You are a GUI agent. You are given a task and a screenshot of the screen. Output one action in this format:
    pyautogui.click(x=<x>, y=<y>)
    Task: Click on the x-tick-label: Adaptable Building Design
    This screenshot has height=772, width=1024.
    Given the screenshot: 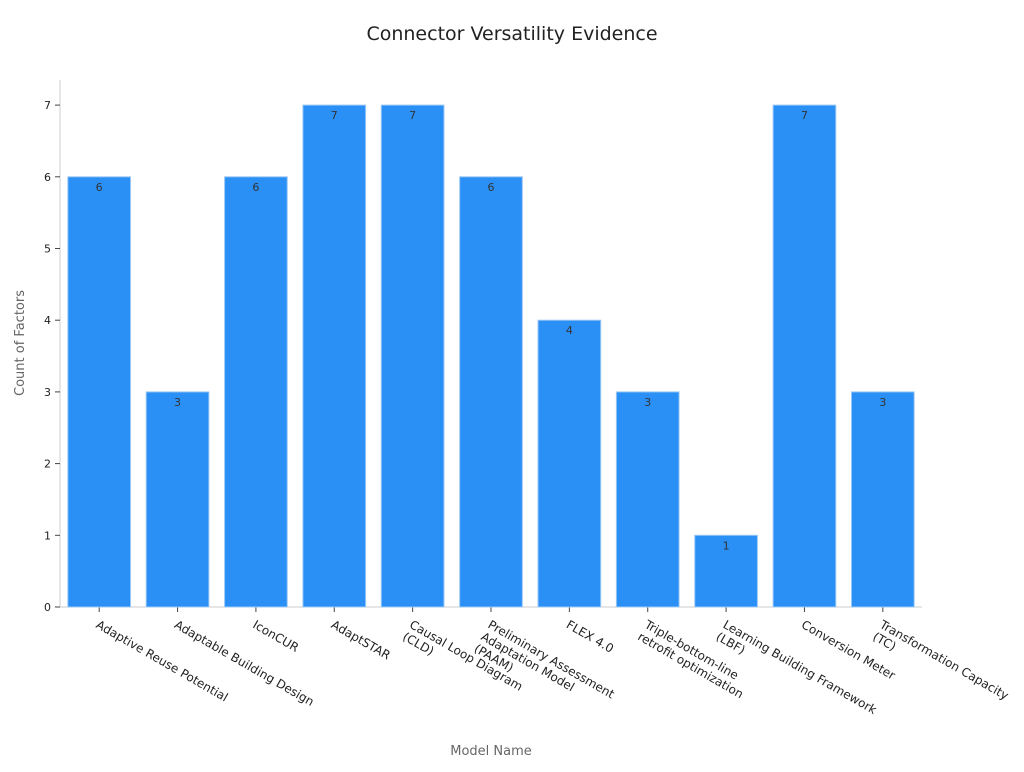 What is the action you would take?
    pyautogui.click(x=244, y=662)
    